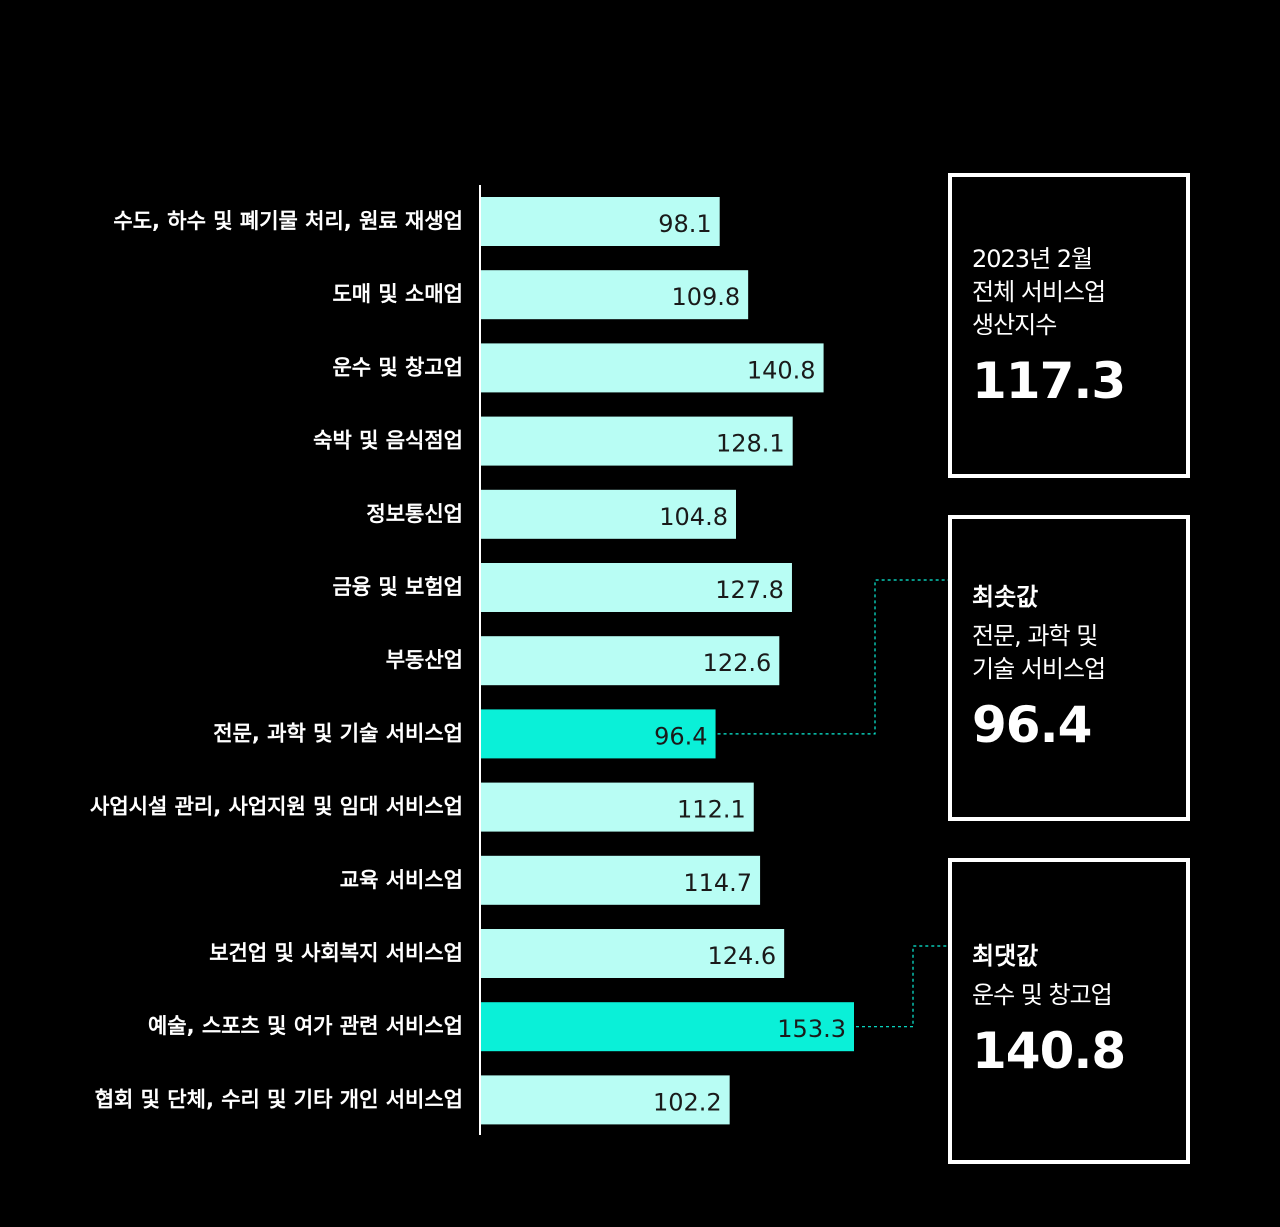  What do you see at coordinates (288, 221) in the screenshot?
I see `category-label-0: 수도, 하수 및 폐기물 처리, 원료 재생업` at bounding box center [288, 221].